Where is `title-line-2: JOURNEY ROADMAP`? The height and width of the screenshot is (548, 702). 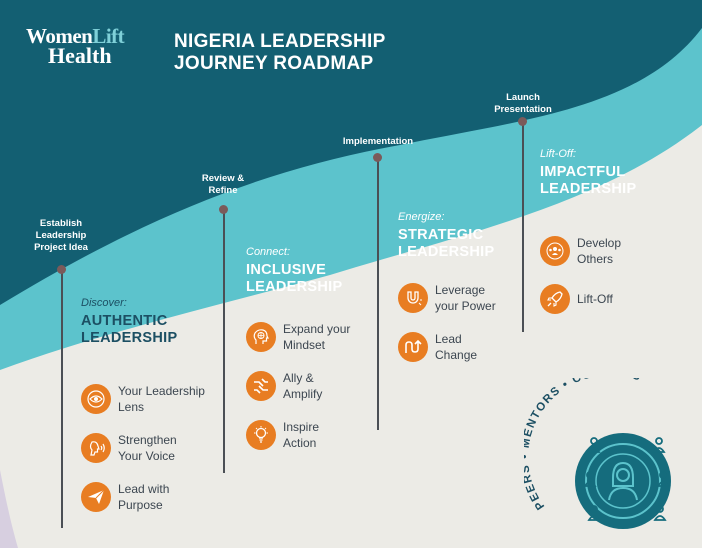
title-line-2: JOURNEY ROADMAP is located at coordinates (274, 63).